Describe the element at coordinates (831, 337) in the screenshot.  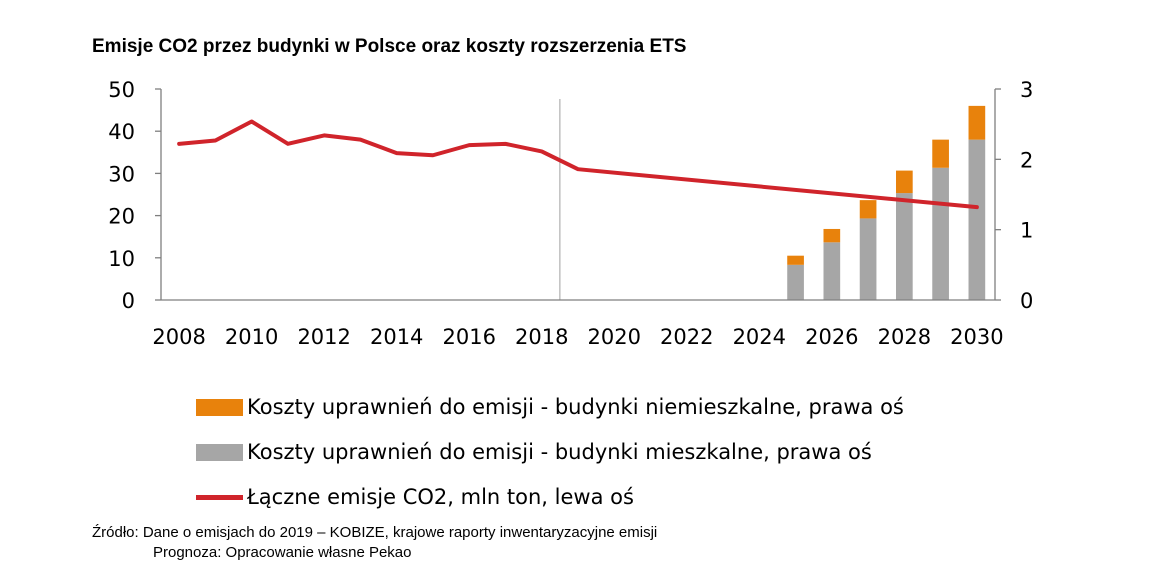
I see `x-tick-label: 2026` at that location.